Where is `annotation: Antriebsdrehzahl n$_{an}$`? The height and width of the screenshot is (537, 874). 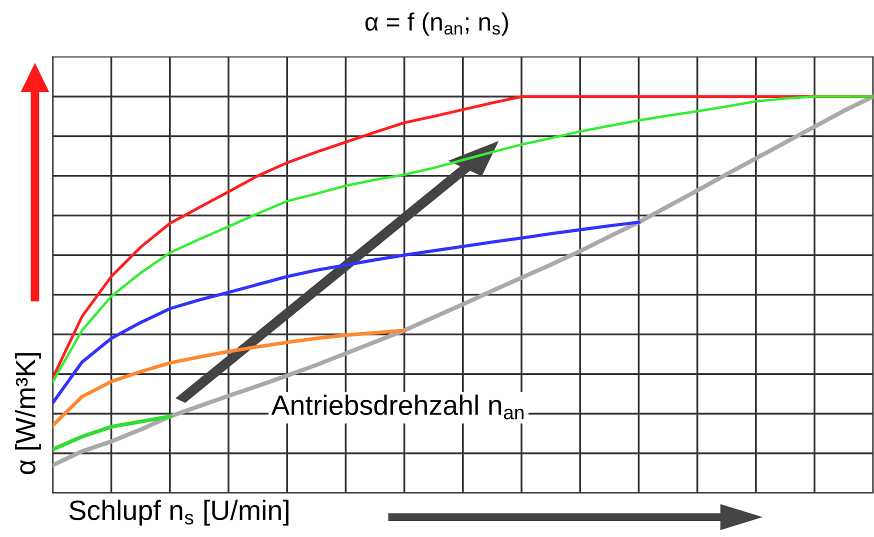
annotation: Antriebsdrehzahl n$_{an}$ is located at coordinates (397, 407).